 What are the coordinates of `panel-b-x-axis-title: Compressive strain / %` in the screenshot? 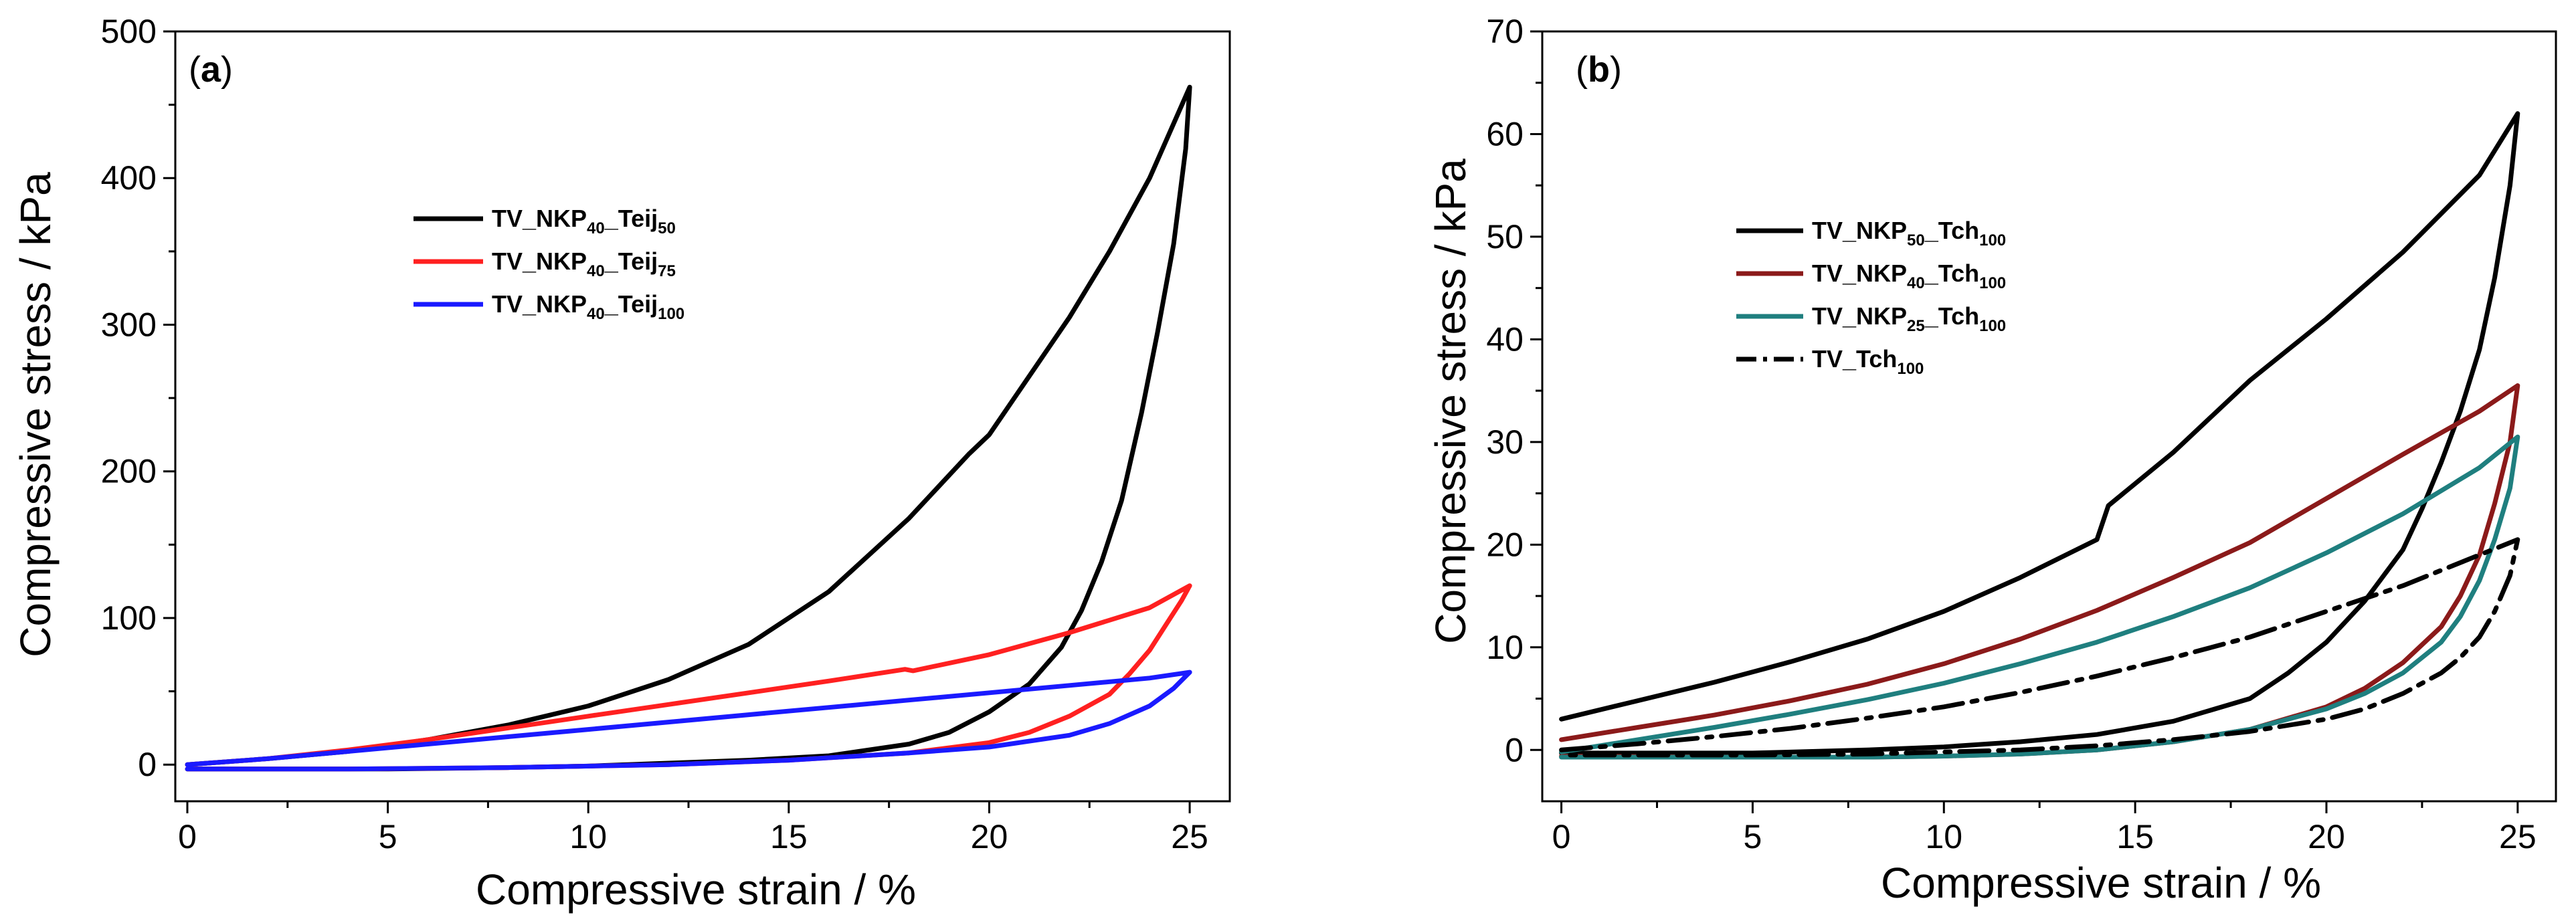 It's located at (2101, 883).